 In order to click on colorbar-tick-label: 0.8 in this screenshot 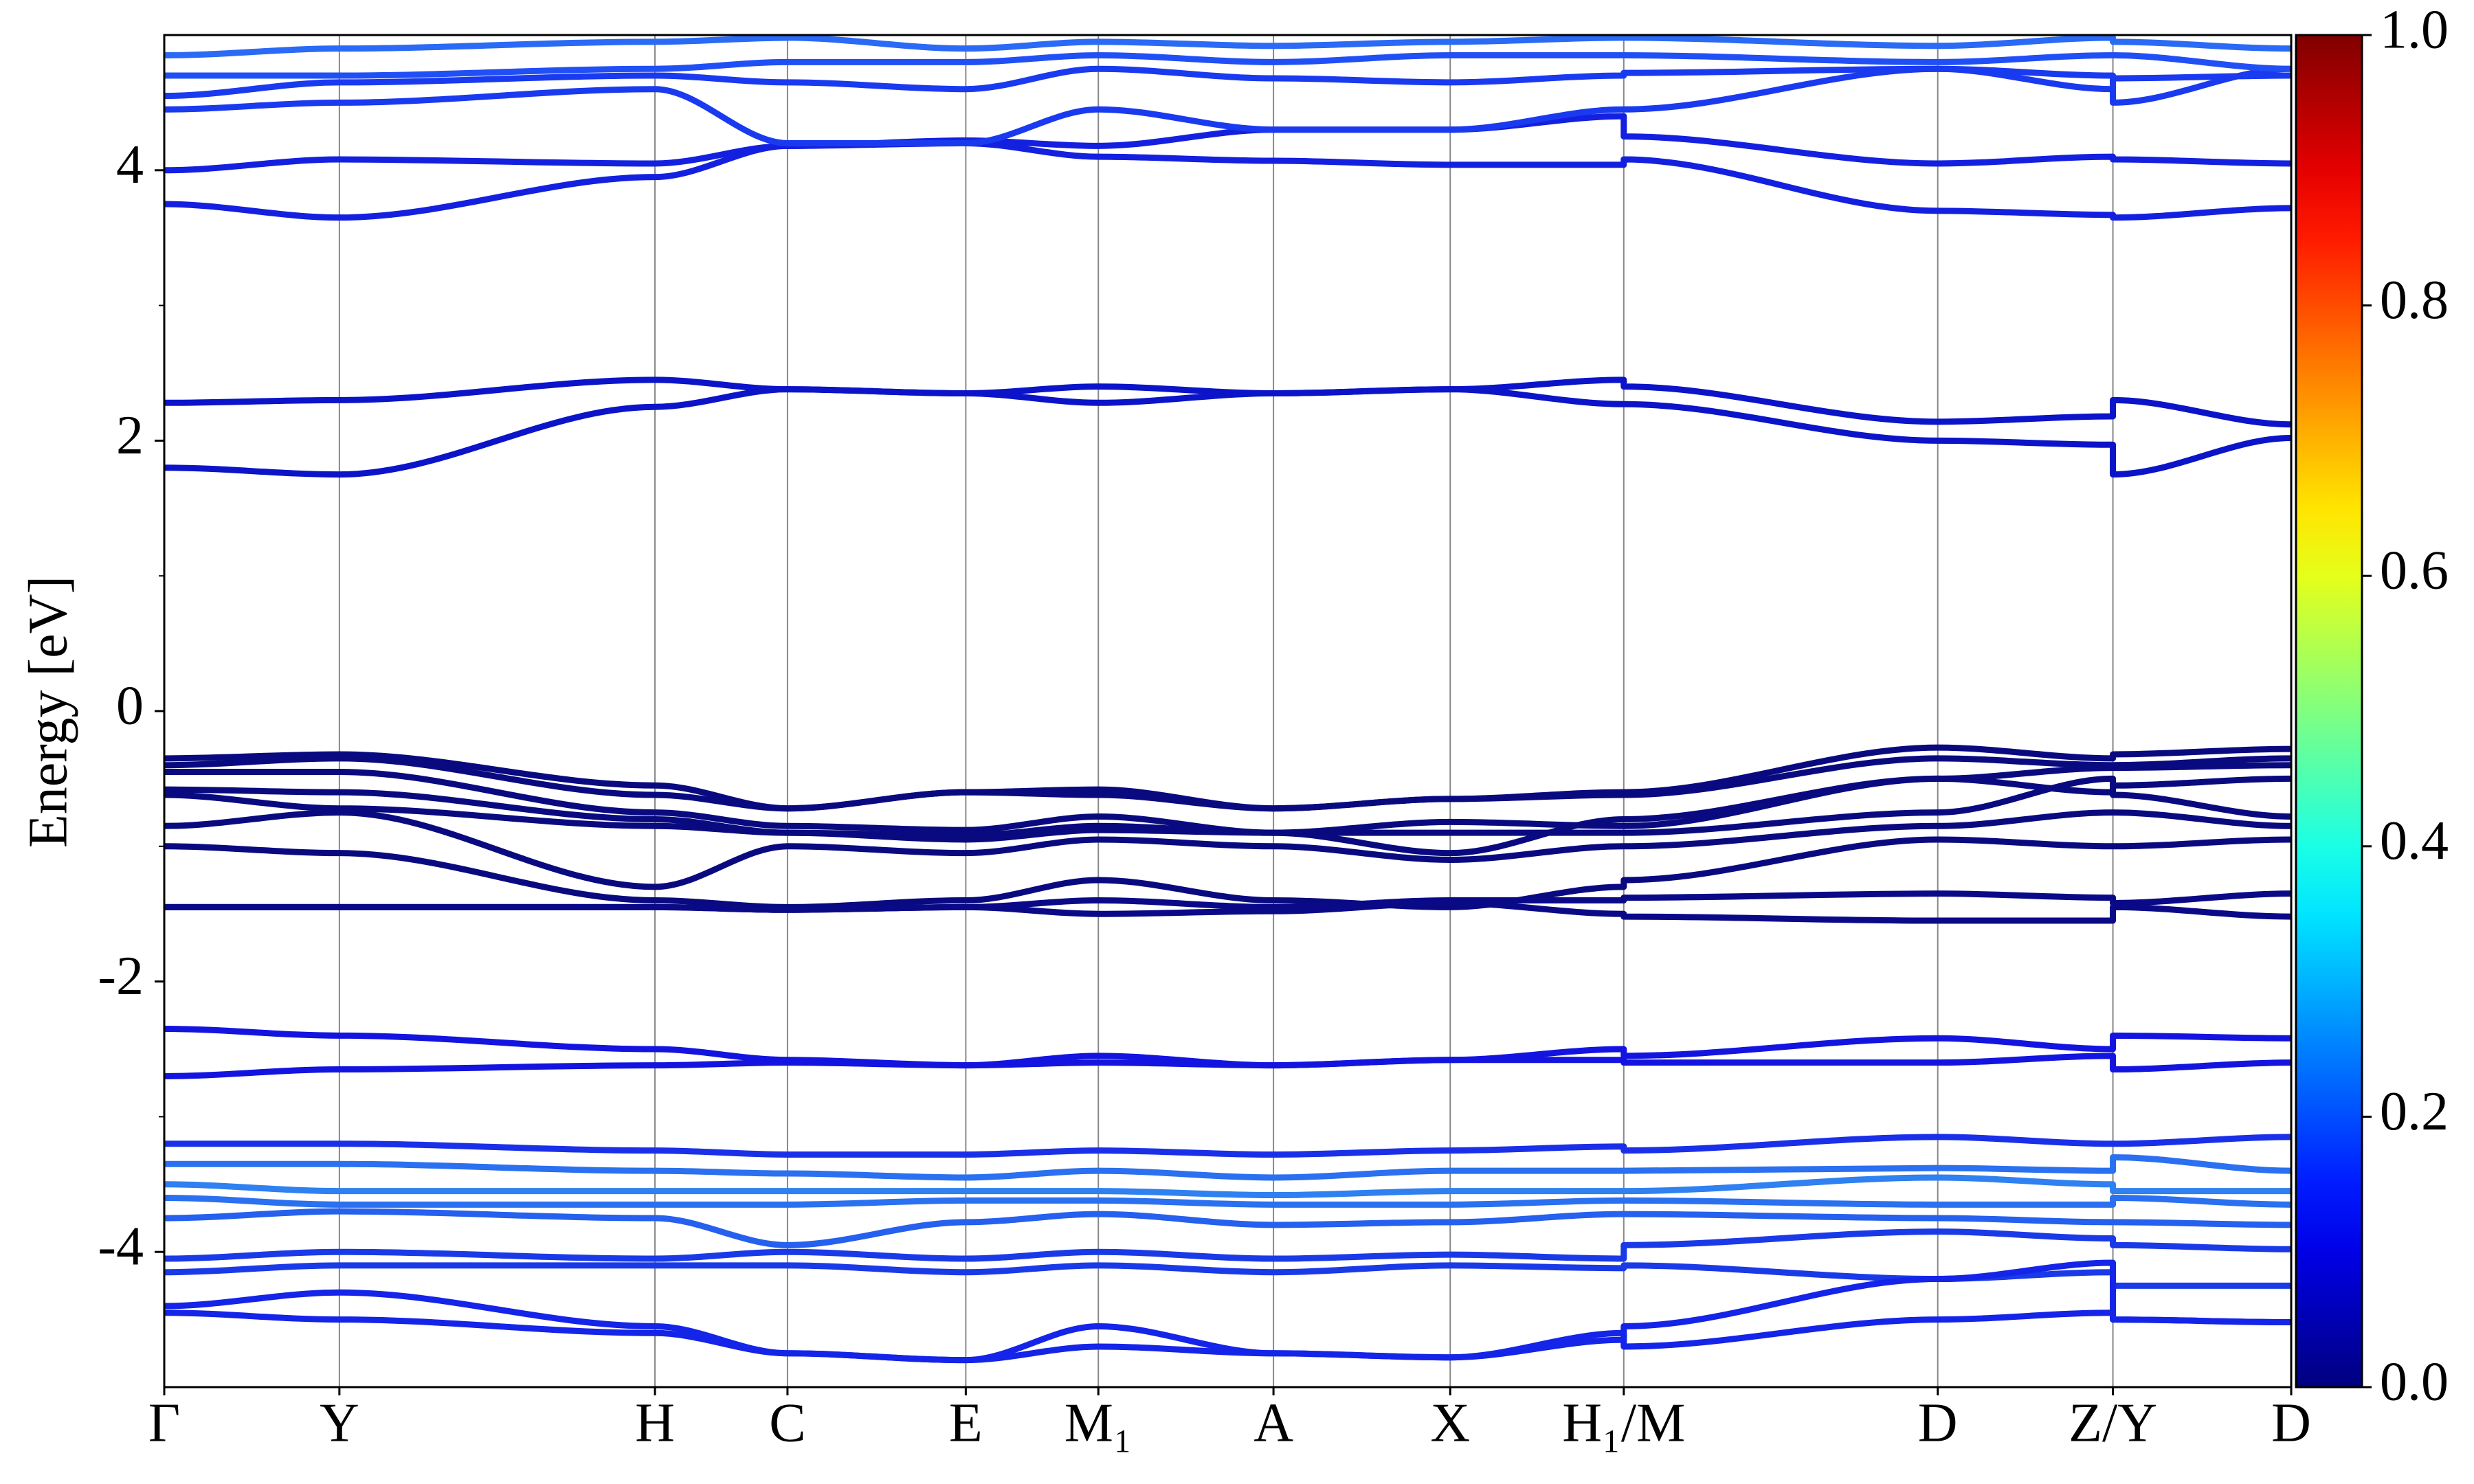, I will do `click(2414, 300)`.